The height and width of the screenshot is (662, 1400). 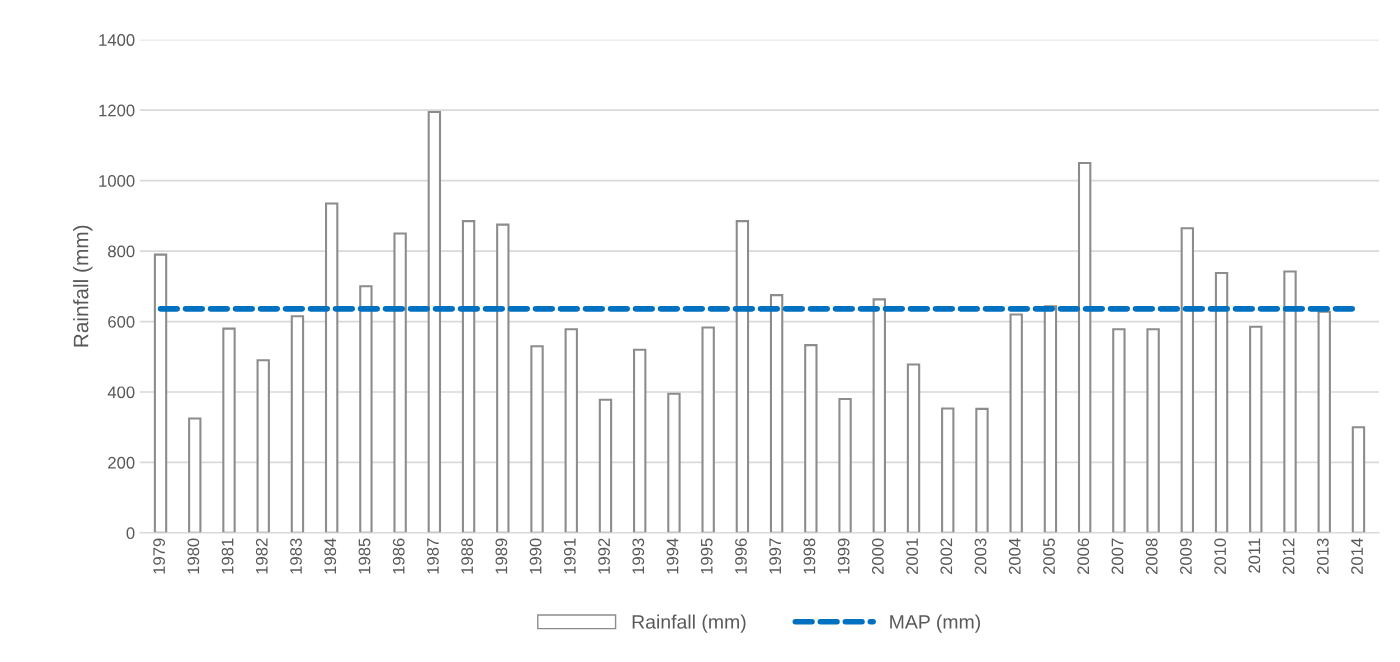 What do you see at coordinates (433, 556) in the screenshot?
I see `x-tick-label: 1987` at bounding box center [433, 556].